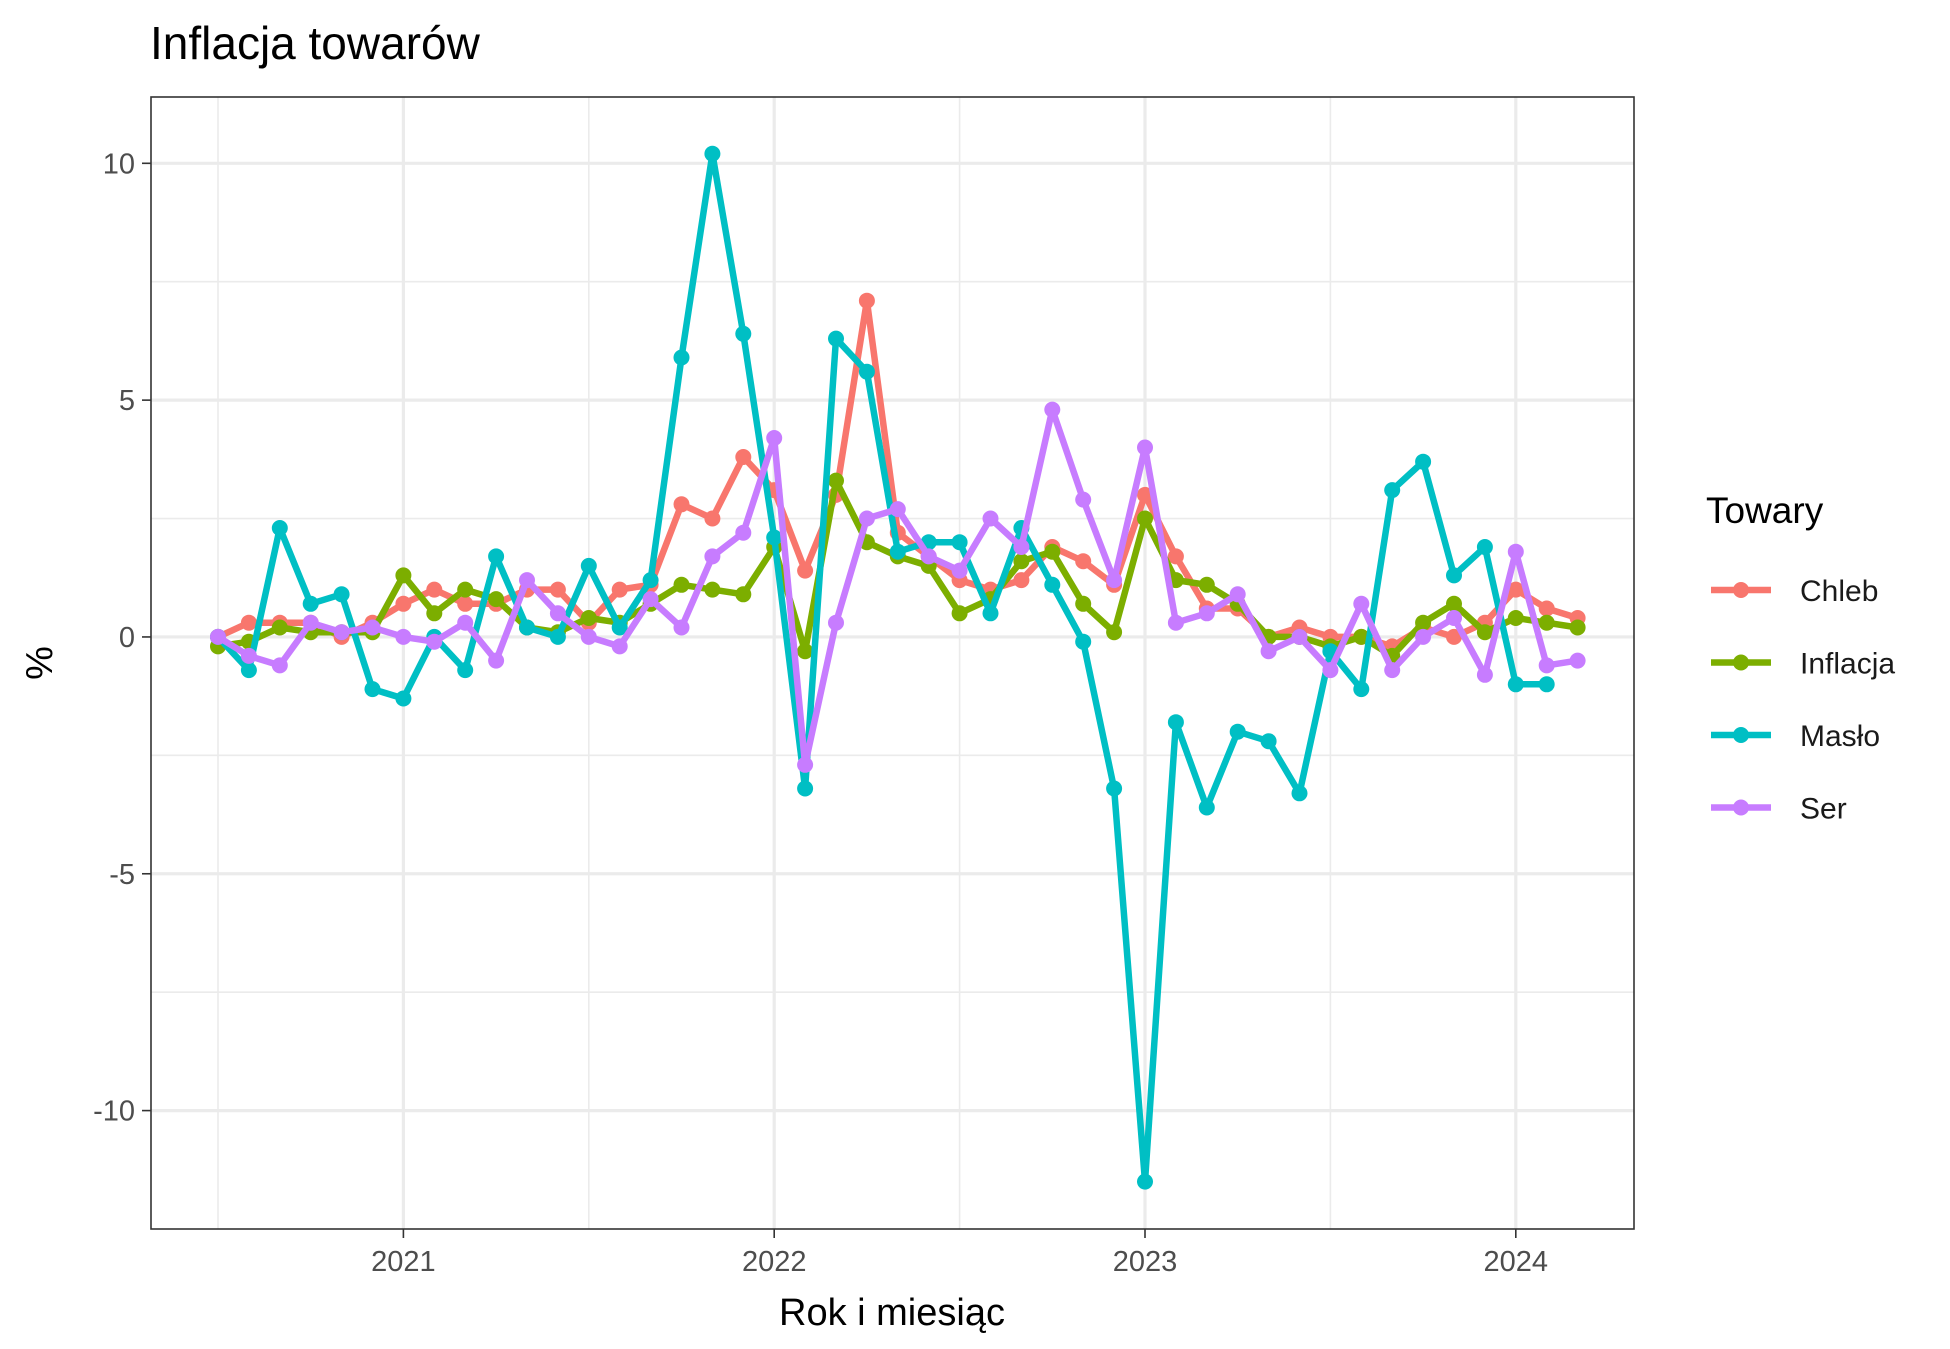 The image size is (1950, 1349). I want to click on legend-label: Ser, so click(1823, 809).